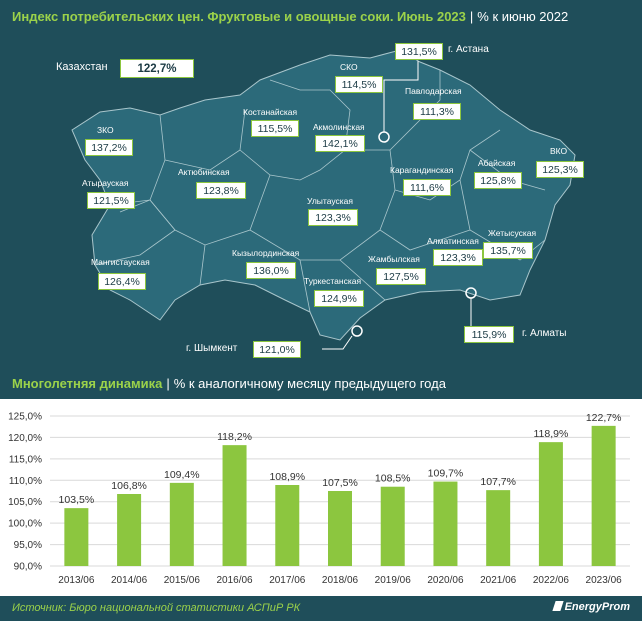 The image size is (642, 621). I want to click on value-pavlodar: 111,3%, so click(437, 111).